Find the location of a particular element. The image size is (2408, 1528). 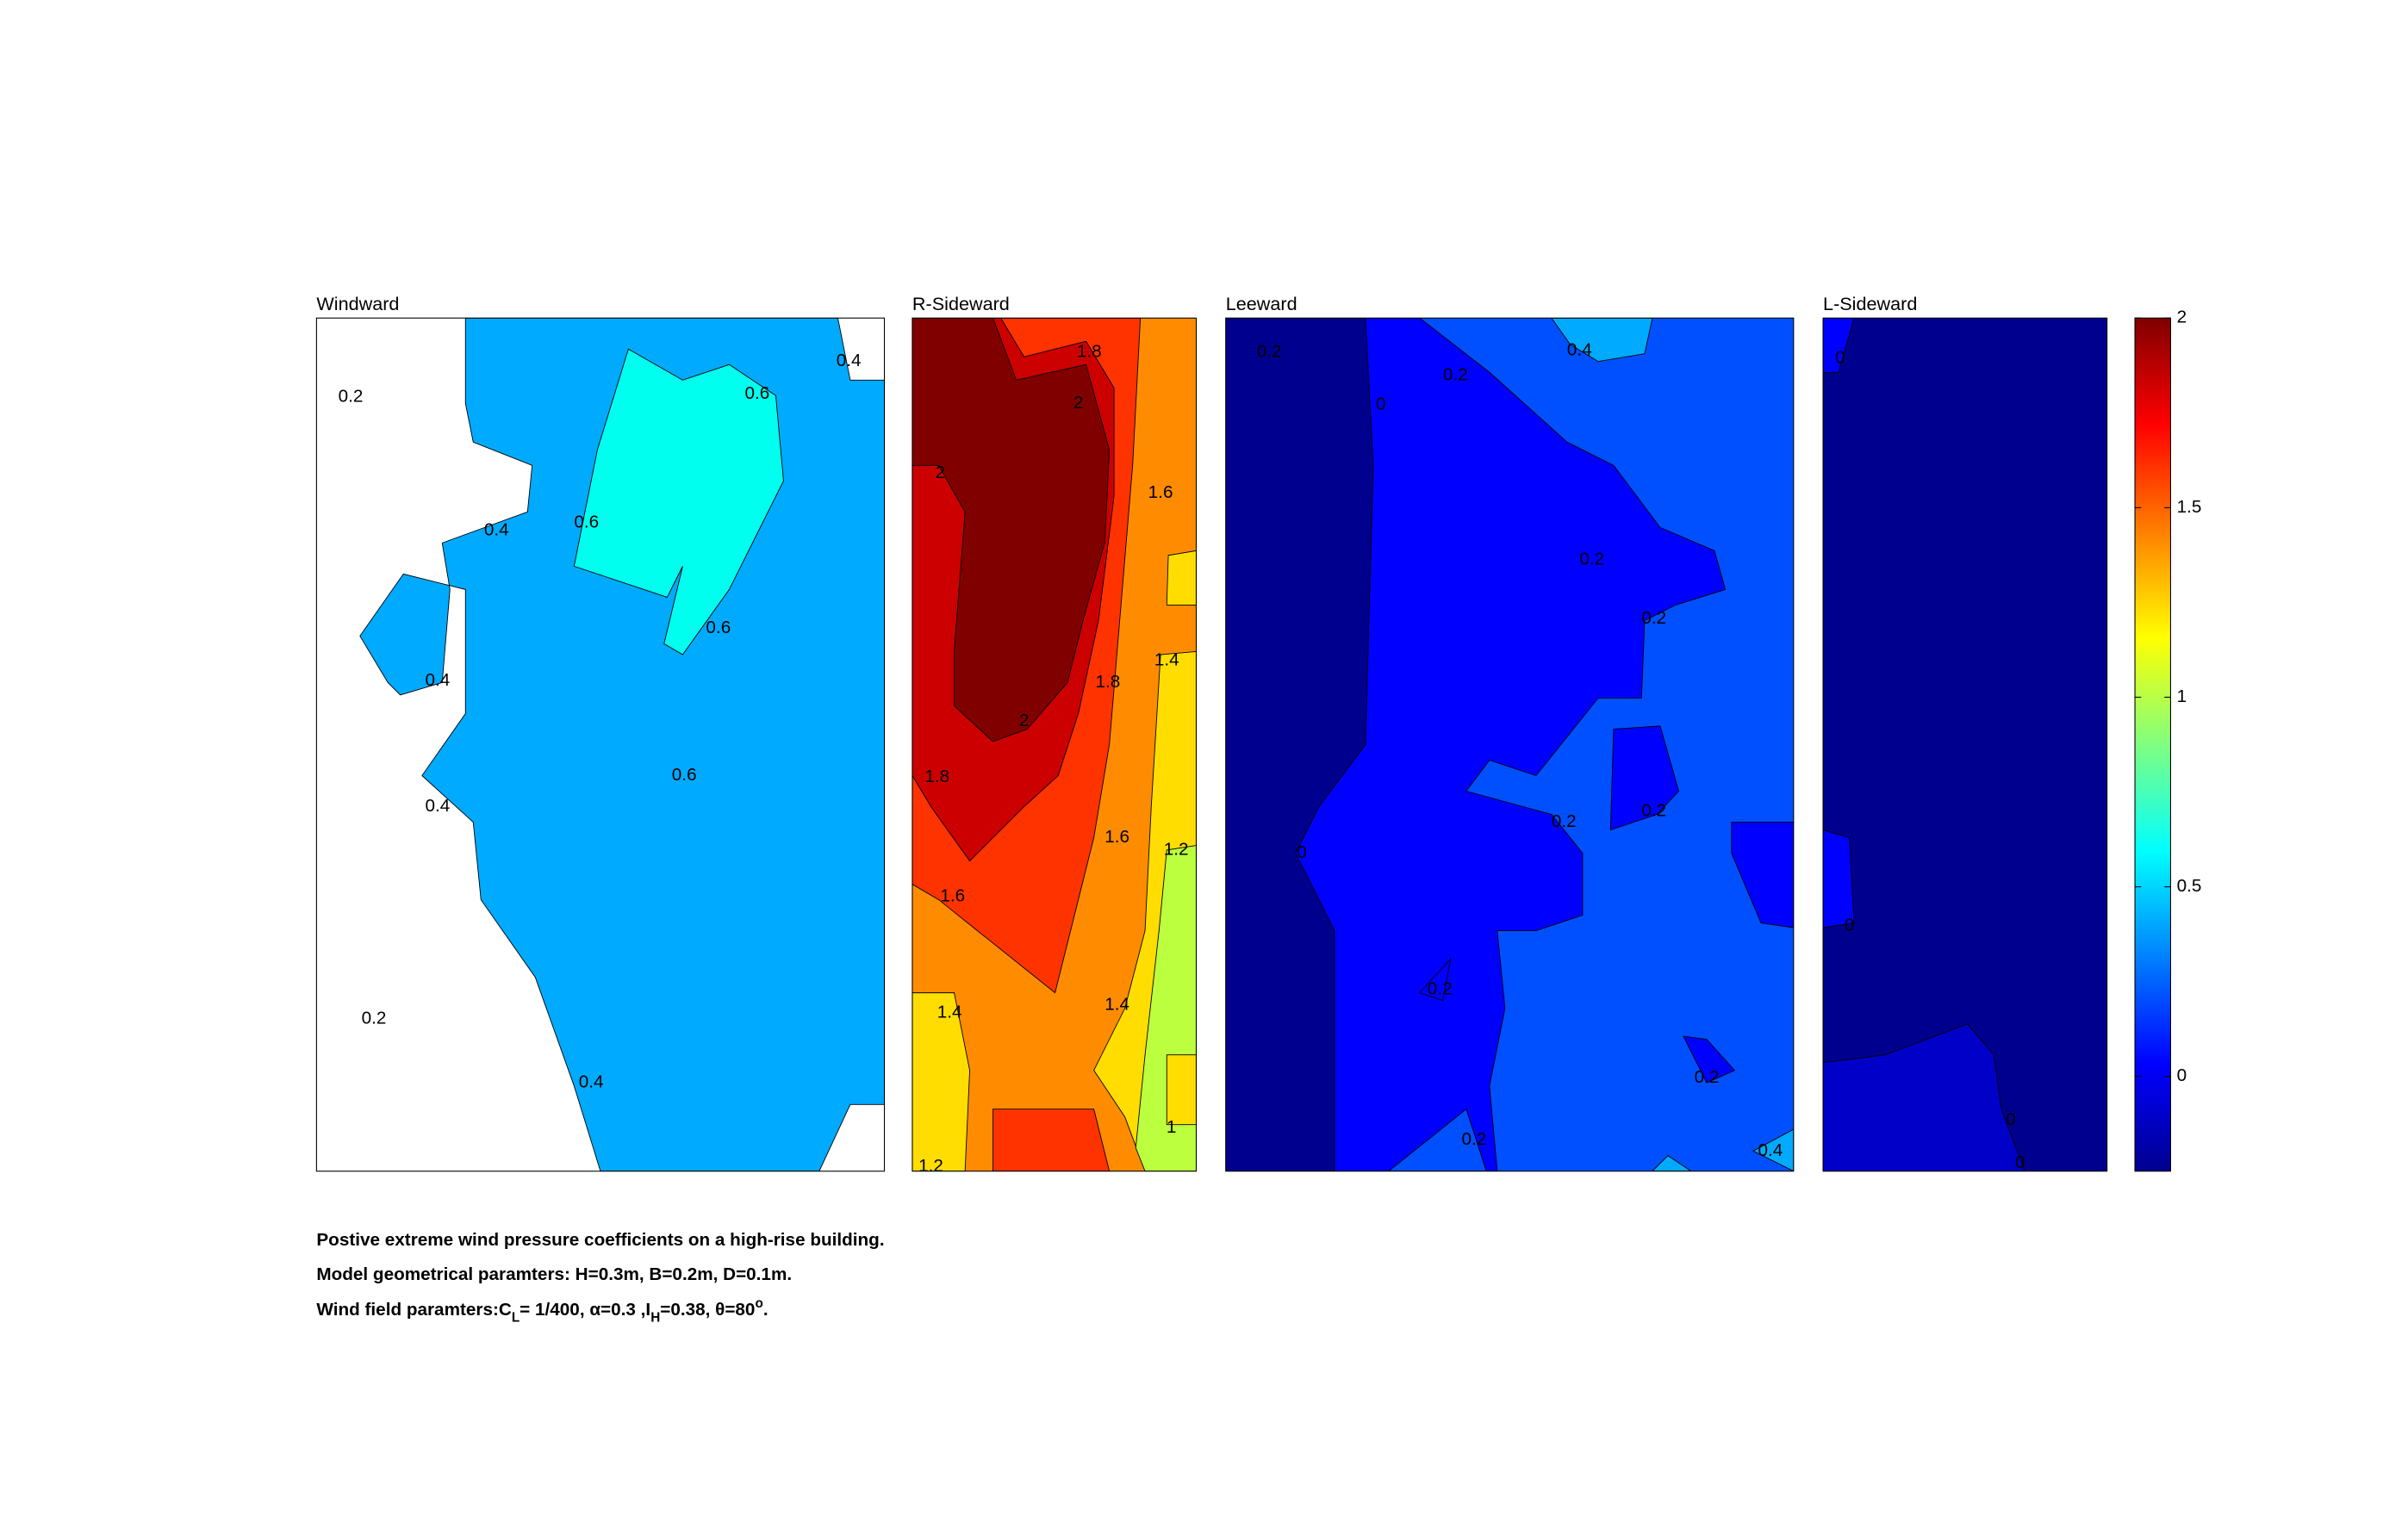

colorbar-tick-label: 0 is located at coordinates (2182, 1075).